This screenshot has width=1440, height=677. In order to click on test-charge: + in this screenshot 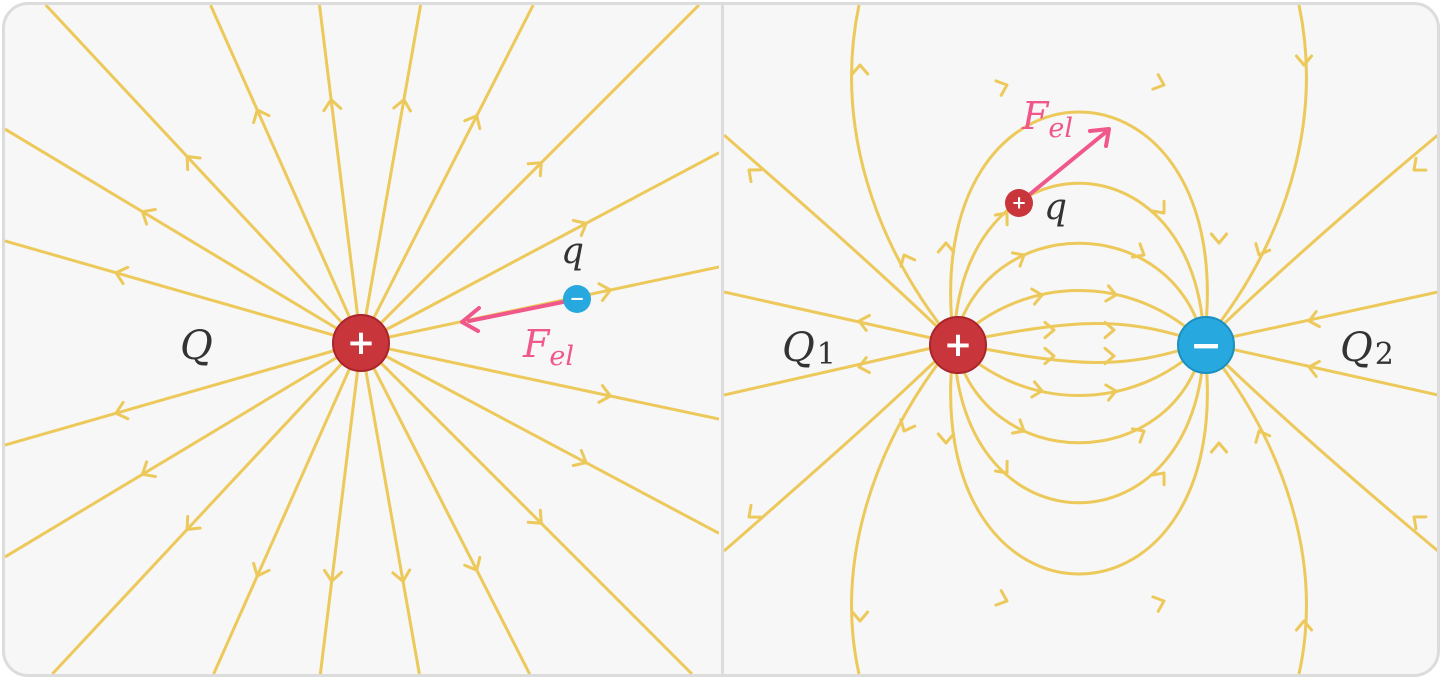, I will do `click(1019, 203)`.